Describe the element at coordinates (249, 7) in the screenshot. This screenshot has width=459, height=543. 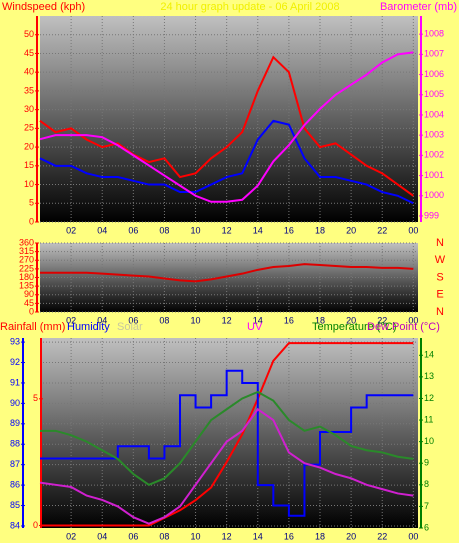
I see `title: 24 hour graph update - 06 April 2008` at that location.